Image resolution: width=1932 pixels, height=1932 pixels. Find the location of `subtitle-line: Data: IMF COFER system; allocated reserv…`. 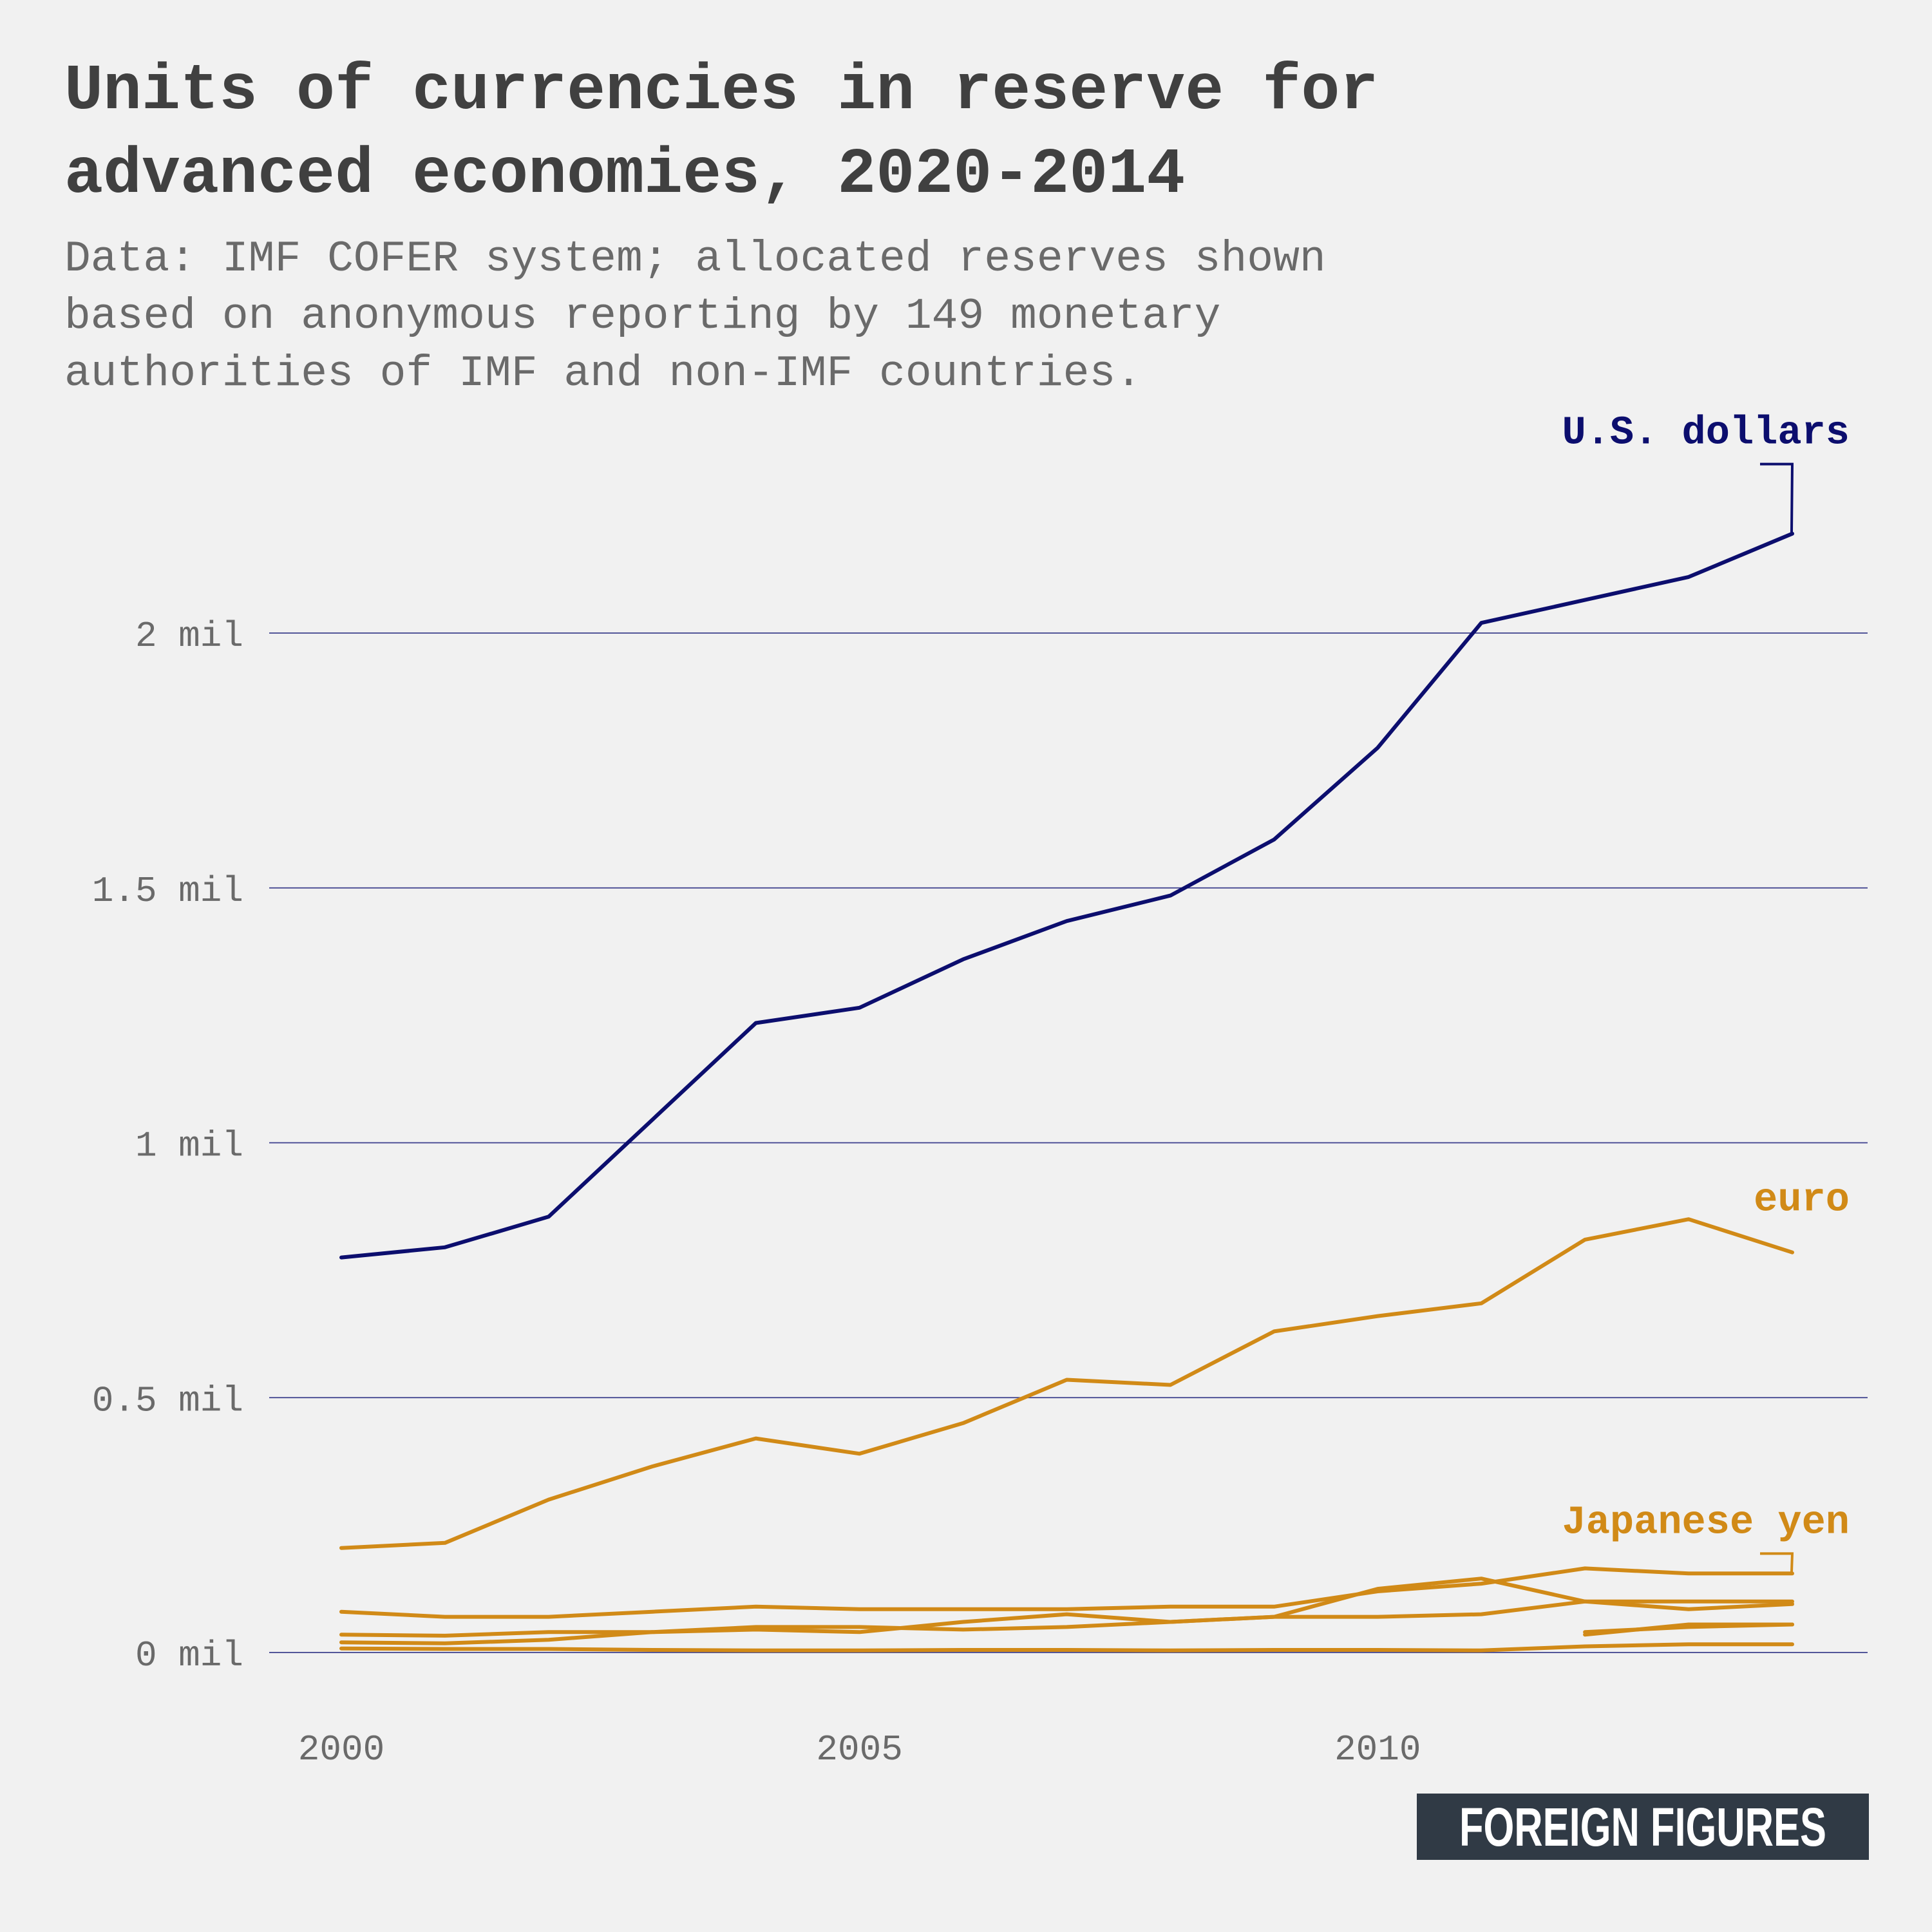

subtitle-line: Data: IMF COFER system; allocated reserv… is located at coordinates (695, 259).